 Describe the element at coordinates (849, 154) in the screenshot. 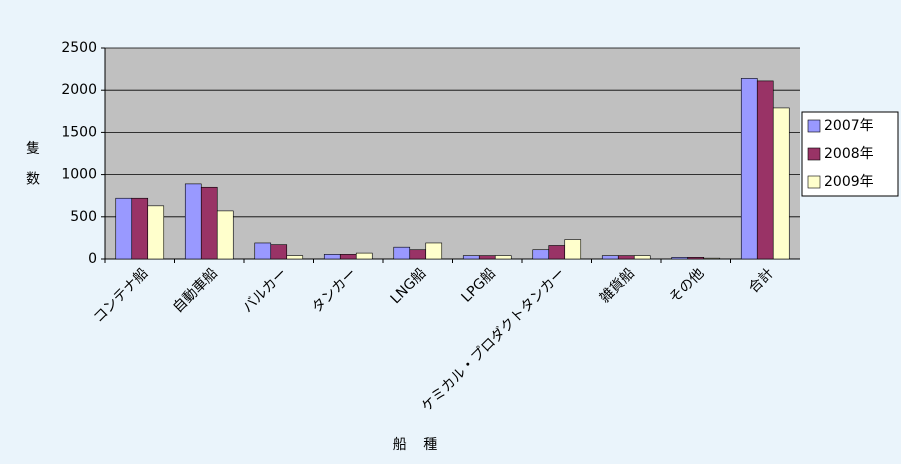

I see `legend-label: 2008年` at that location.